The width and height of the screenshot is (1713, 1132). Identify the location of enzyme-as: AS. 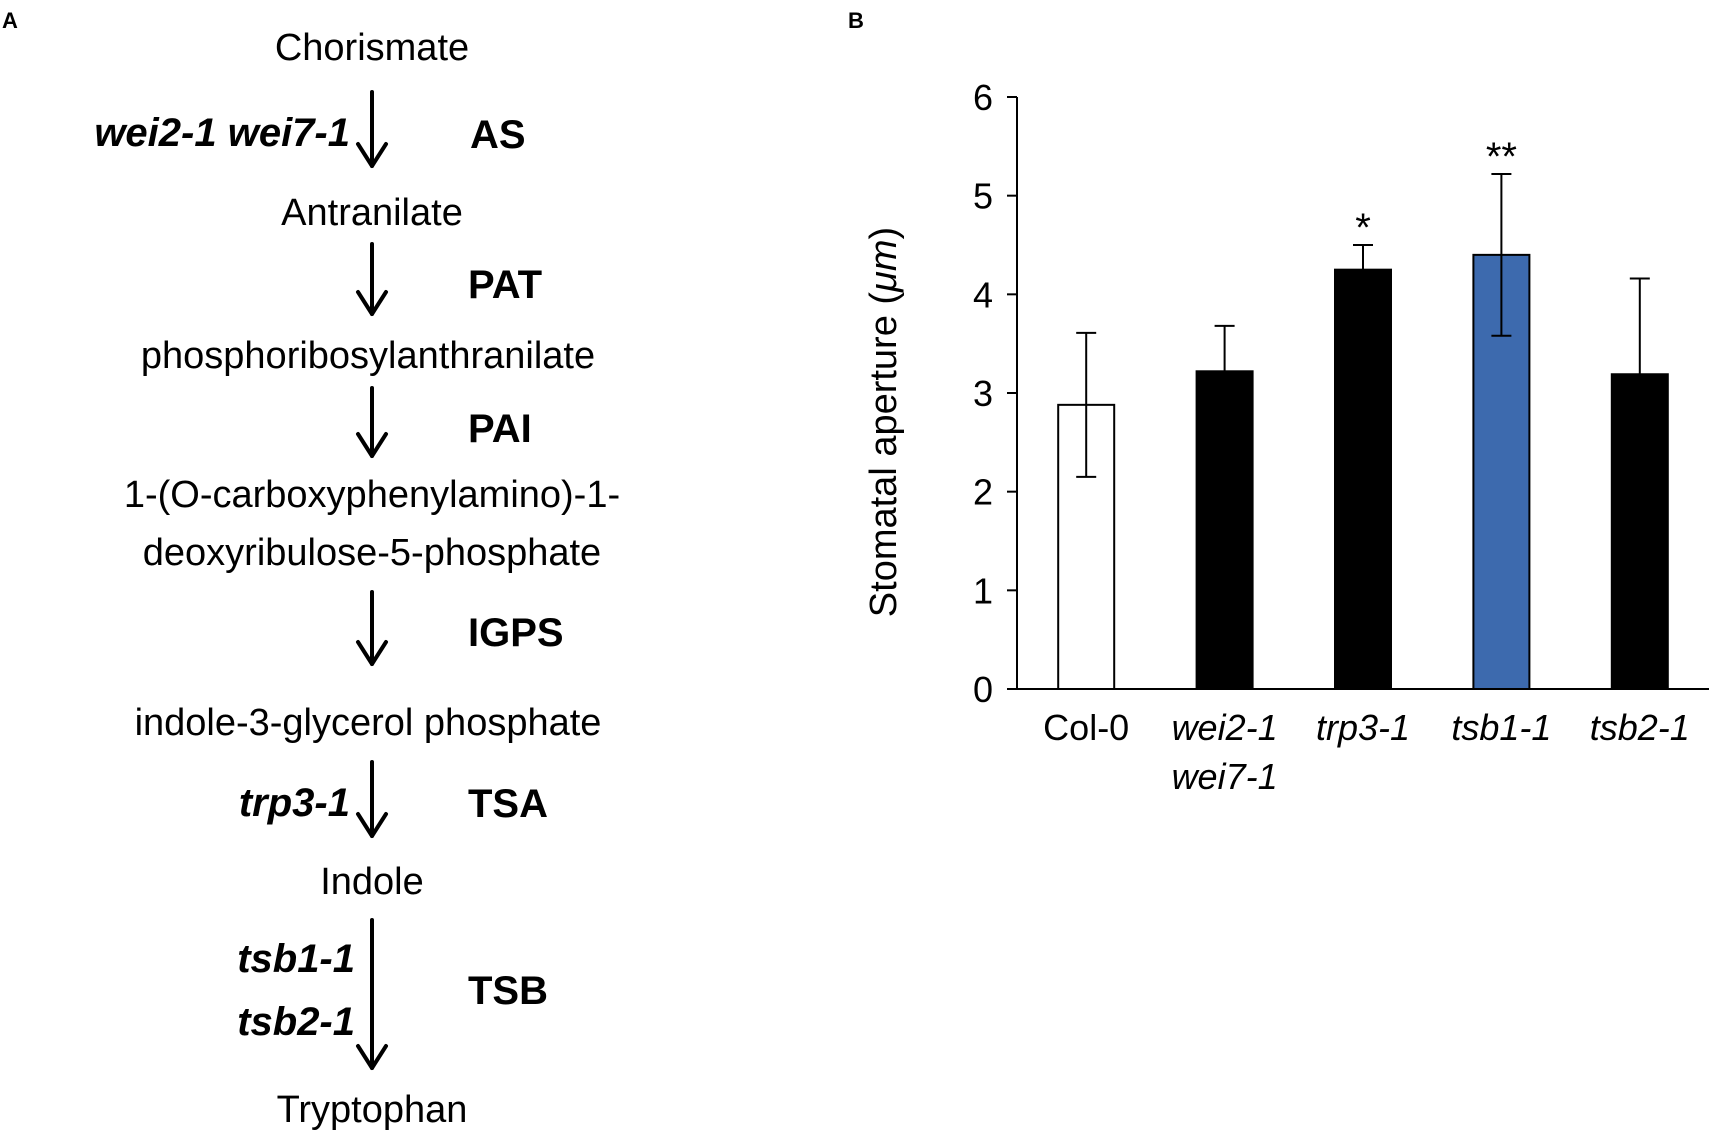
(498, 135).